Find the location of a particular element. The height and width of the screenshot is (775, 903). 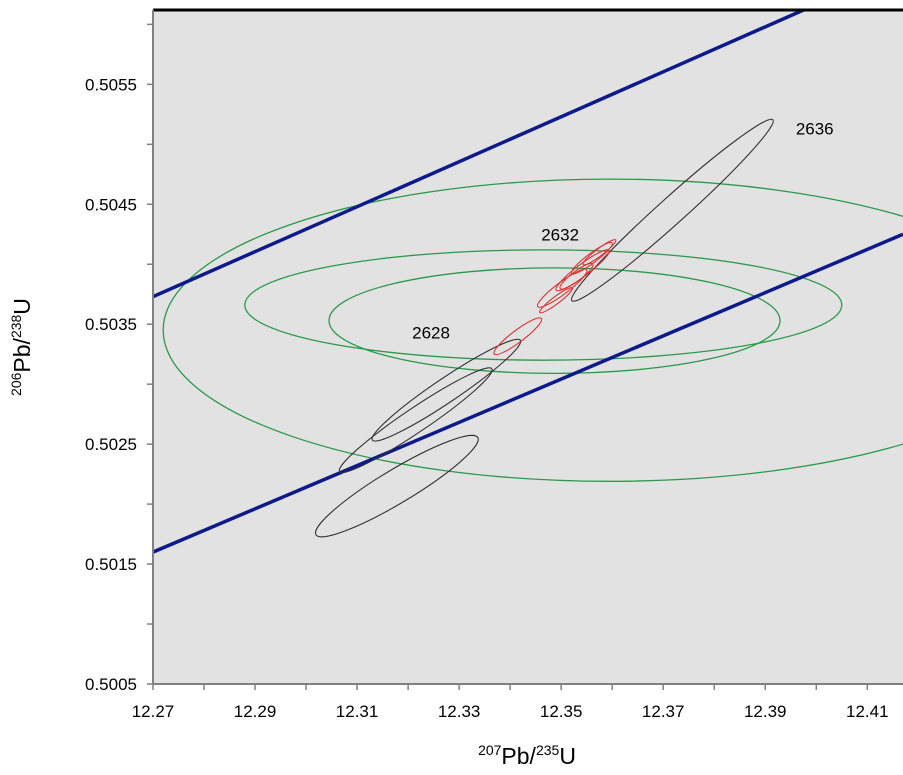

x-tick-label: 12.31 is located at coordinates (357, 711).